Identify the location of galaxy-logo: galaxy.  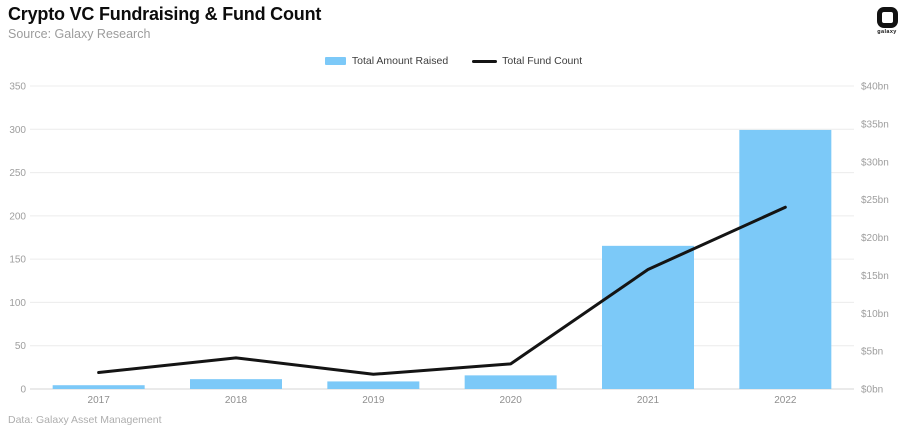
(887, 21).